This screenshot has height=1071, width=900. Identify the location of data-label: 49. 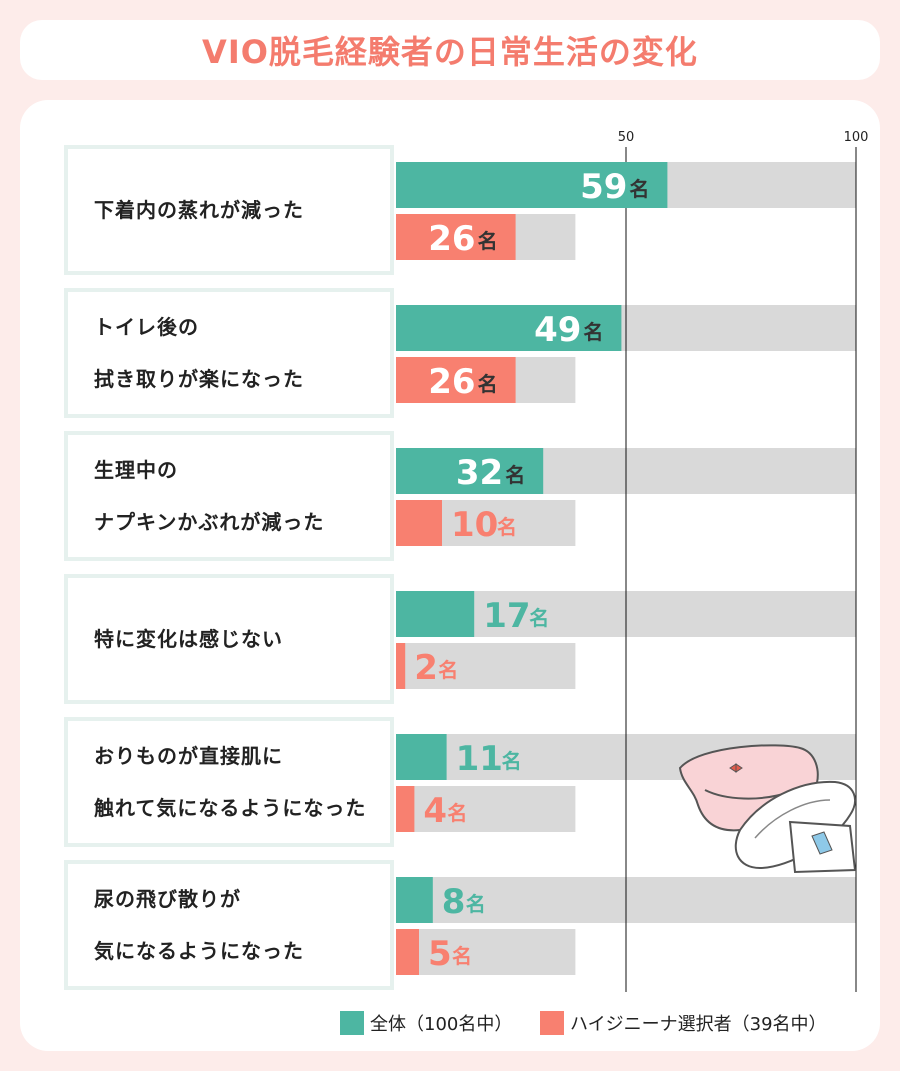
(557, 330).